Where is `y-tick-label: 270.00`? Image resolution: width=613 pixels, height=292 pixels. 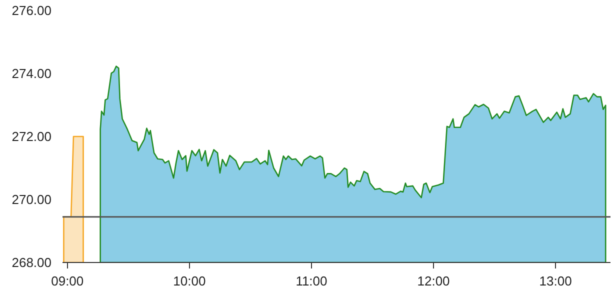 y-tick-label: 270.00 is located at coordinates (32, 199).